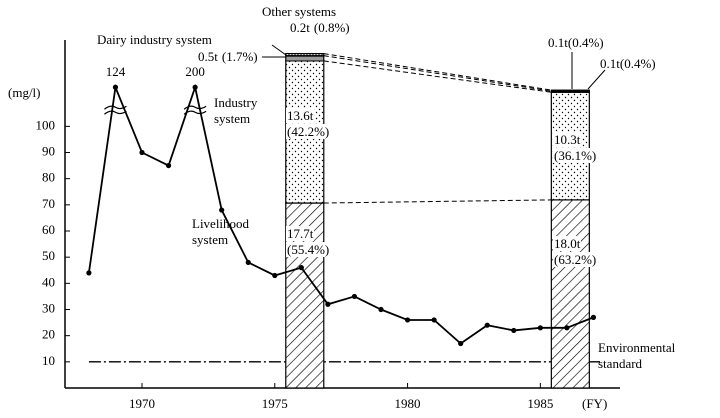 The width and height of the screenshot is (720, 418). What do you see at coordinates (142, 403) in the screenshot?
I see `x-tick-label: 1970` at bounding box center [142, 403].